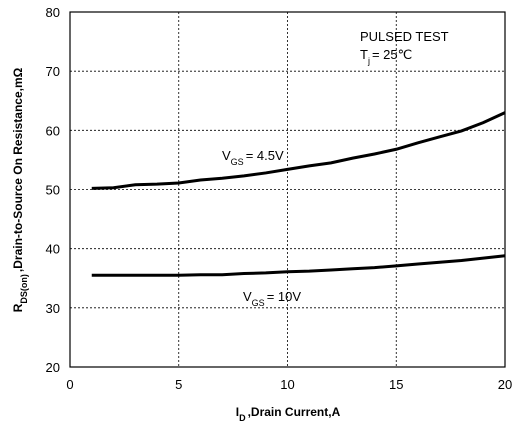 The width and height of the screenshot is (515, 427). Describe the element at coordinates (178, 384) in the screenshot. I see `x-tick-label: 5` at that location.